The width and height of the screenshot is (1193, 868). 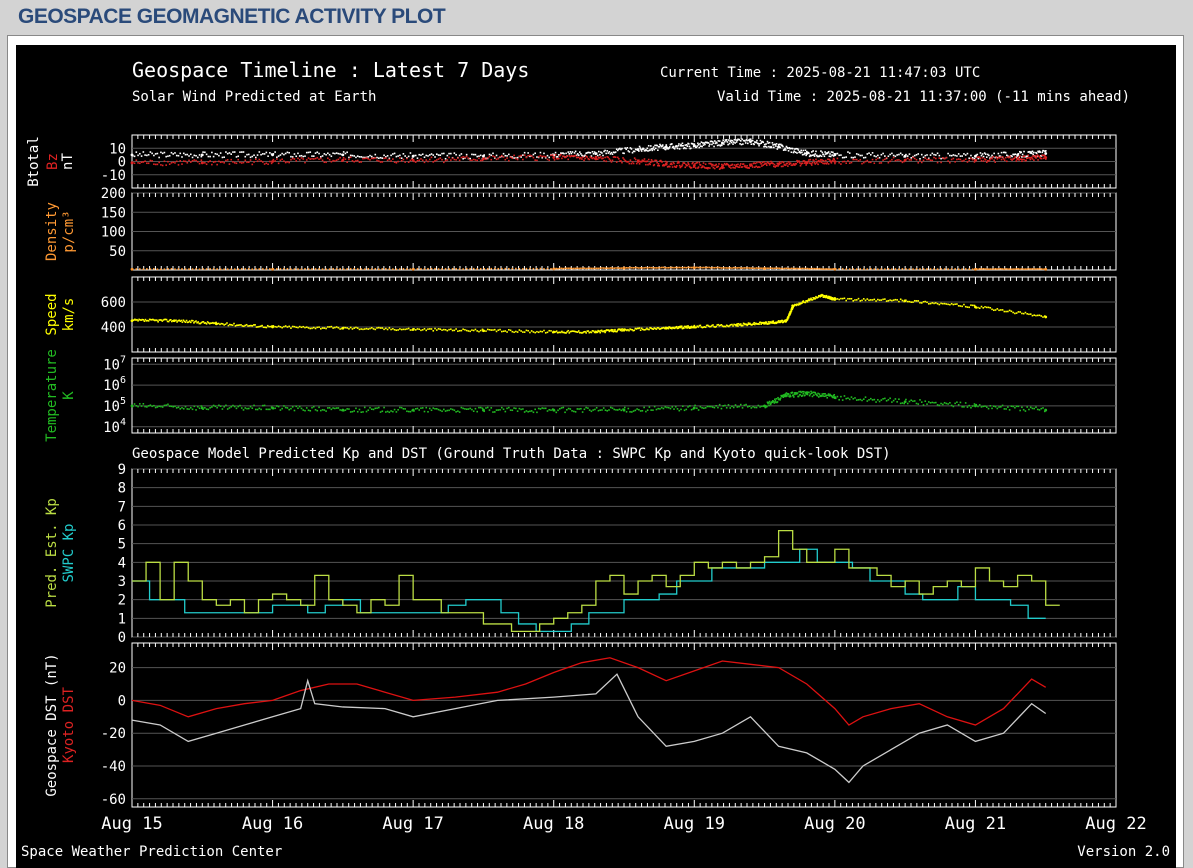 I want to click on y-tick-label: 107, so click(x=114, y=363).